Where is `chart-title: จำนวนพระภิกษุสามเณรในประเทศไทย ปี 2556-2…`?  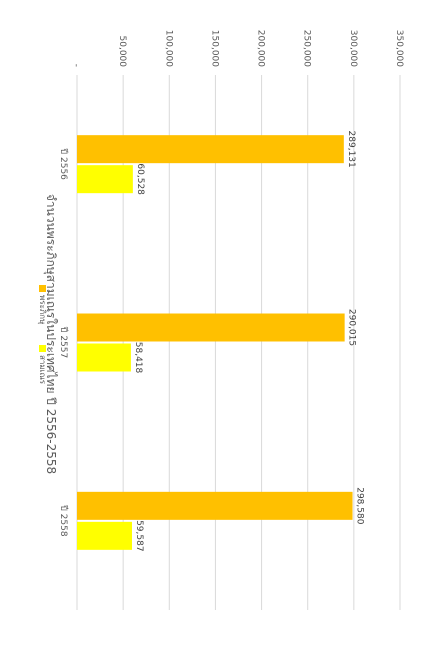
chart-title: จำนวนพระภิกษุสามเณรในประเทศไทย ปี 2556-2… is located at coordinates (50, 334).